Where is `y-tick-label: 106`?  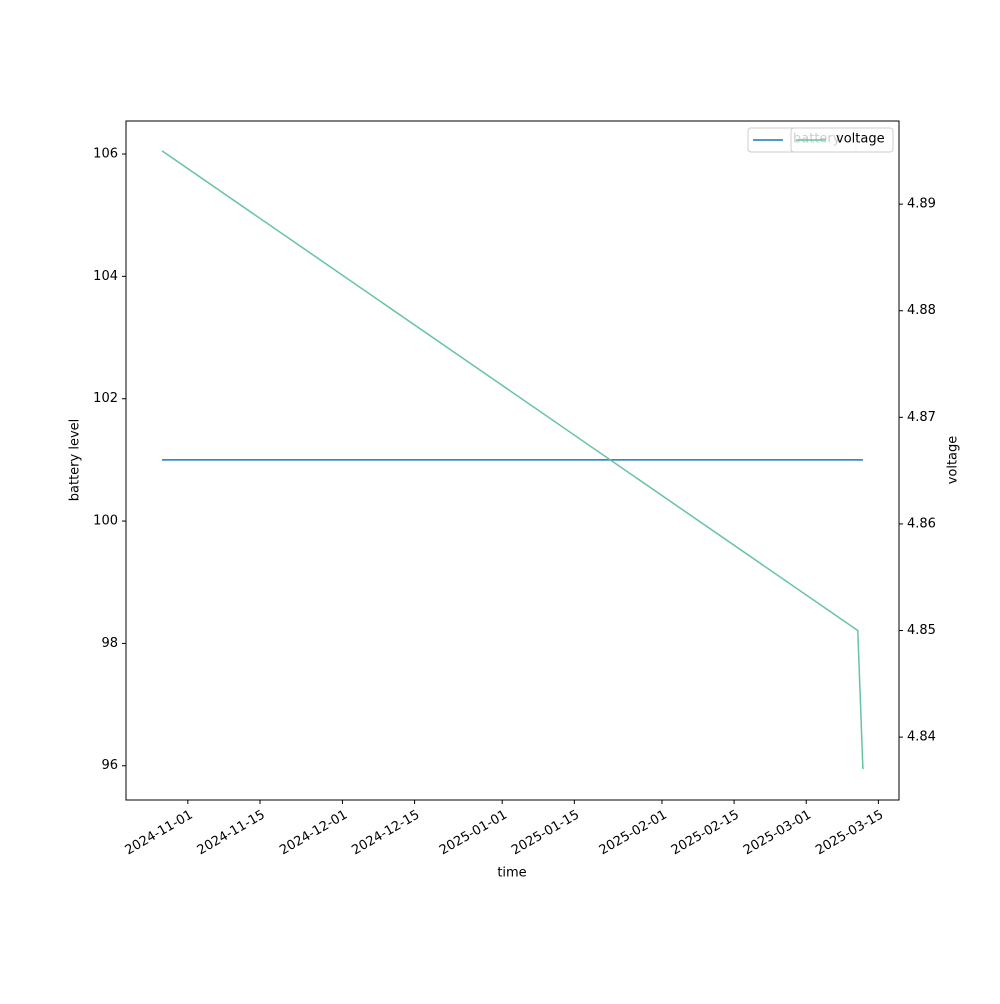
y-tick-label: 106 is located at coordinates (105, 154).